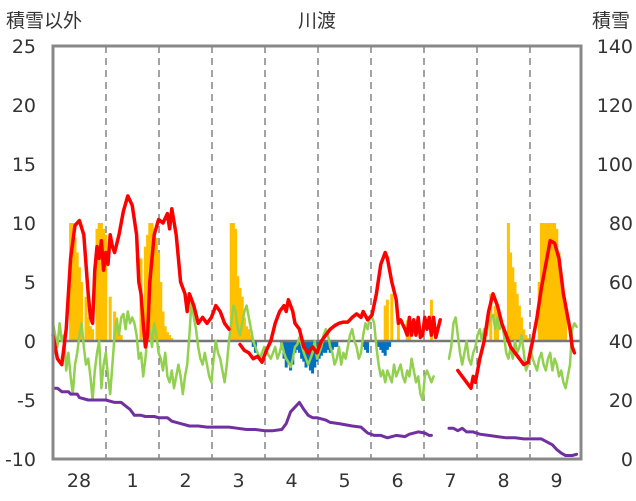 This screenshot has height=501, width=636. What do you see at coordinates (512, 351) in the screenshot?
I see `series-line-green` at bounding box center [512, 351].